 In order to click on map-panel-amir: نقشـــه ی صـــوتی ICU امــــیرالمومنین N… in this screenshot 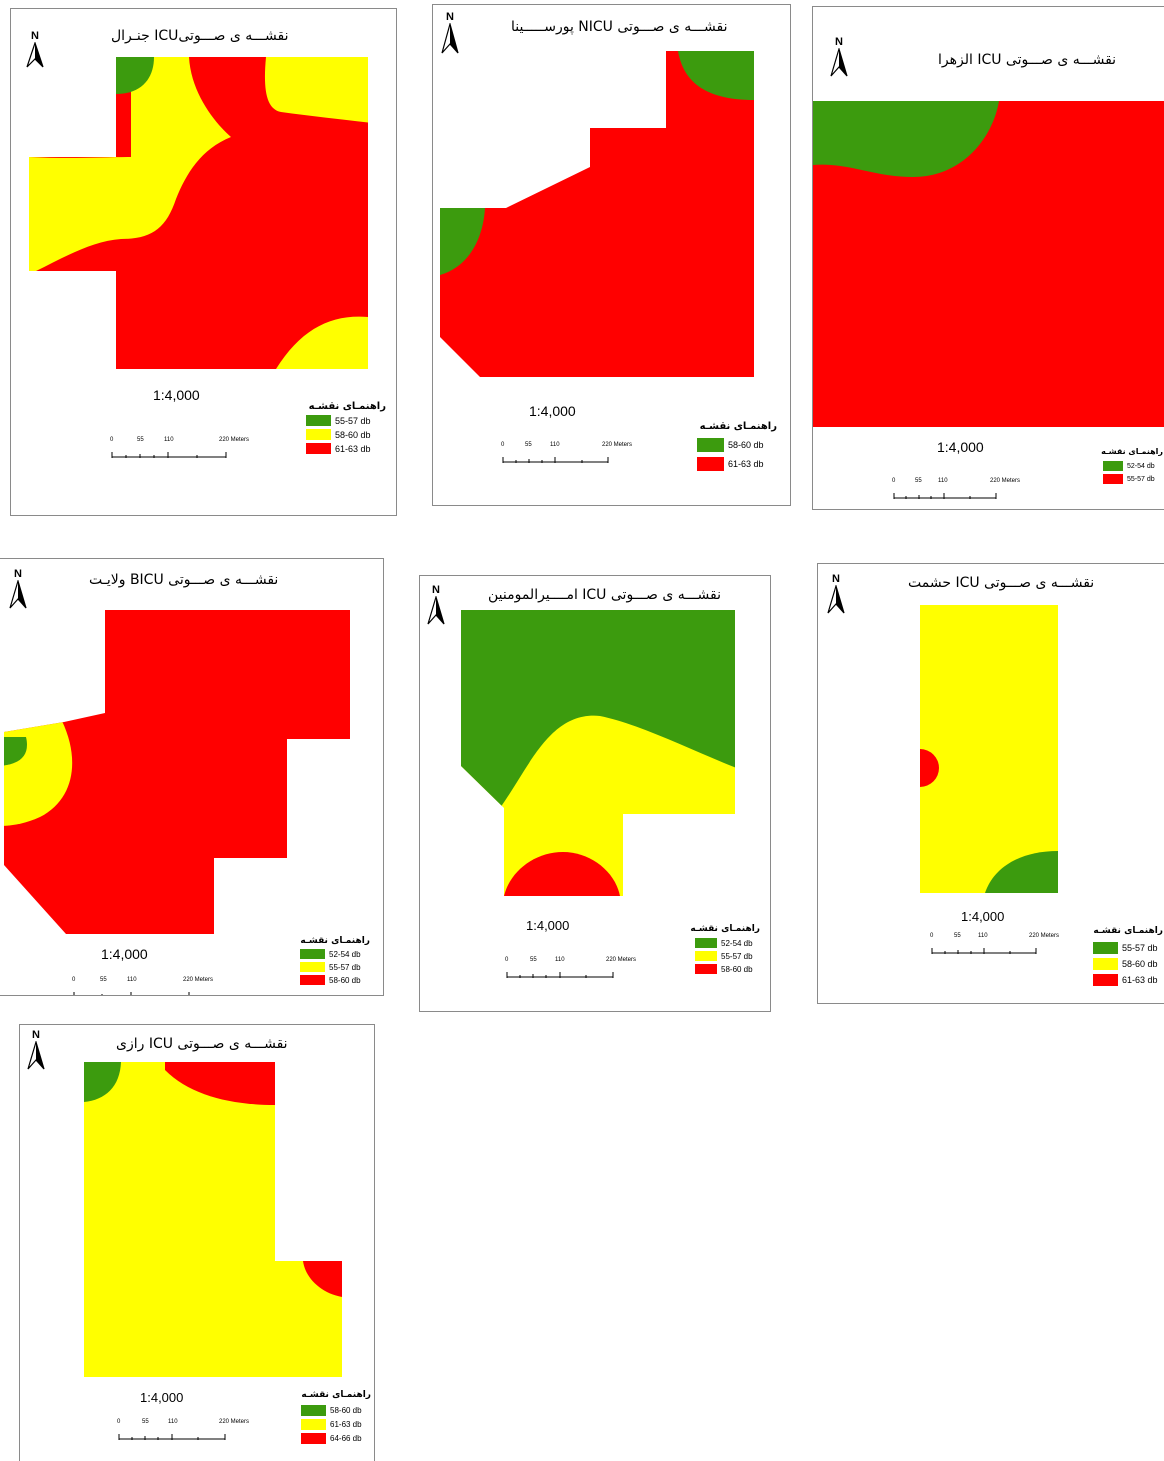, I will do `click(595, 793)`.